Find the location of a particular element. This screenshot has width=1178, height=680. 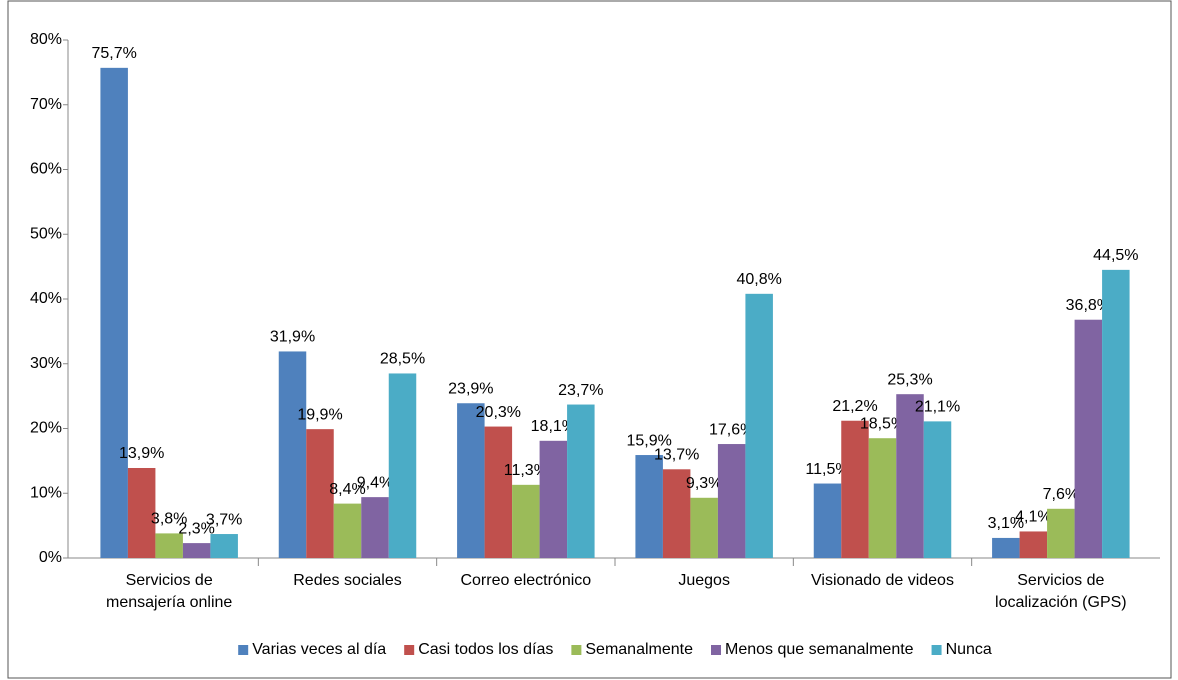

y-tick-label: 30% is located at coordinates (46, 363).